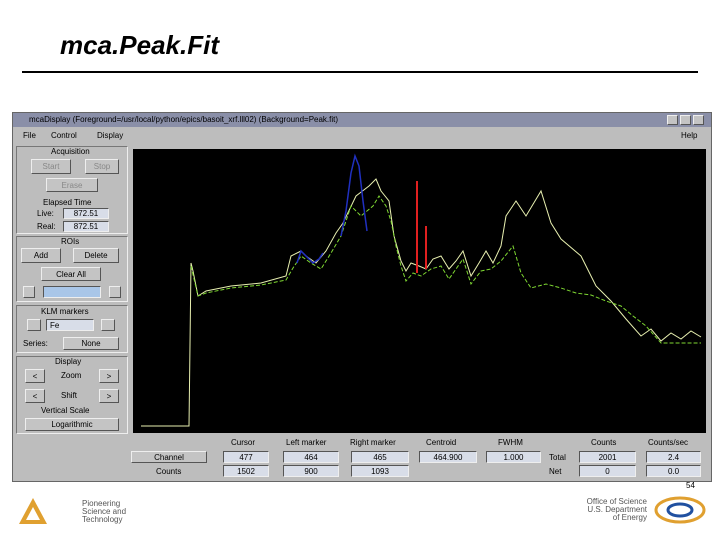 This screenshot has width=720, height=540. What do you see at coordinates (35, 396) in the screenshot?
I see `shift-left: <` at bounding box center [35, 396].